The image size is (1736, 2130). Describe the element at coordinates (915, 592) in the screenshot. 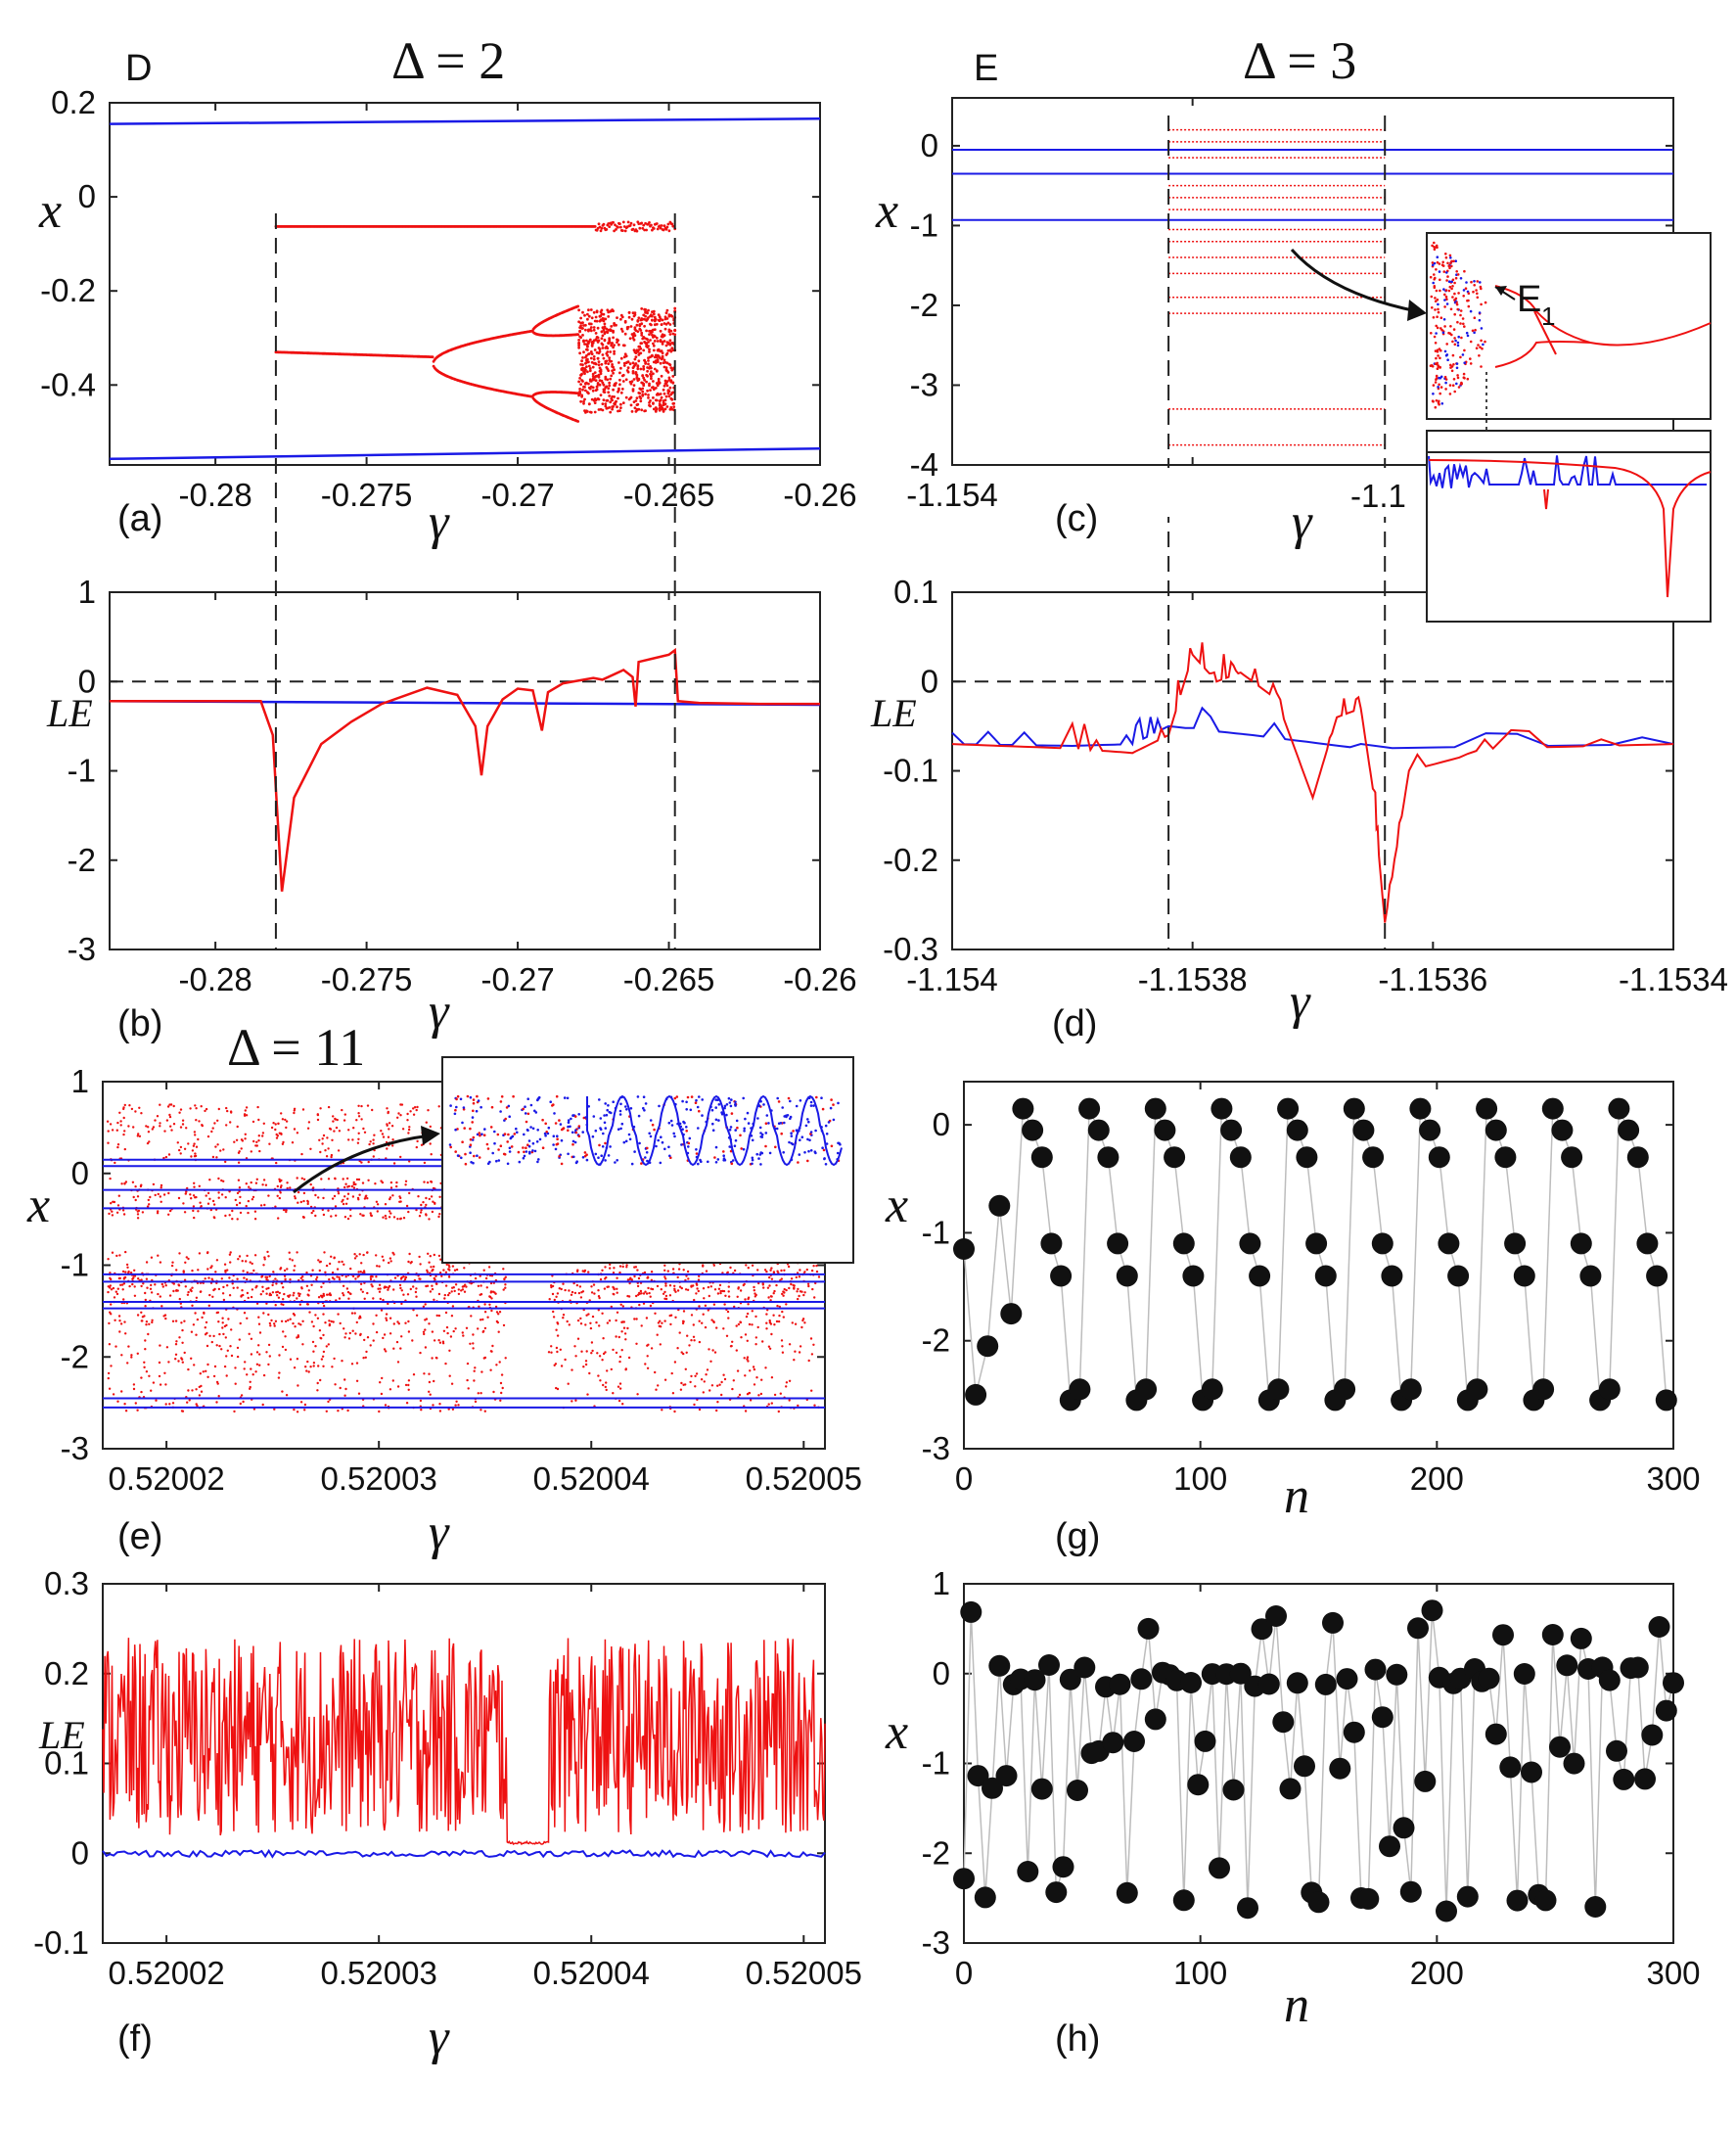

I see `y-tick-label-d: 0.1` at that location.